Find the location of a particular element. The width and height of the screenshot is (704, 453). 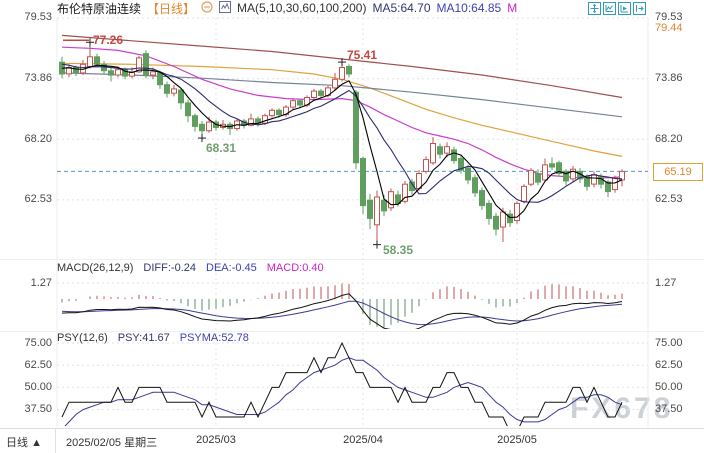

psy-left-tick-3: 50.00 is located at coordinates (38, 387).